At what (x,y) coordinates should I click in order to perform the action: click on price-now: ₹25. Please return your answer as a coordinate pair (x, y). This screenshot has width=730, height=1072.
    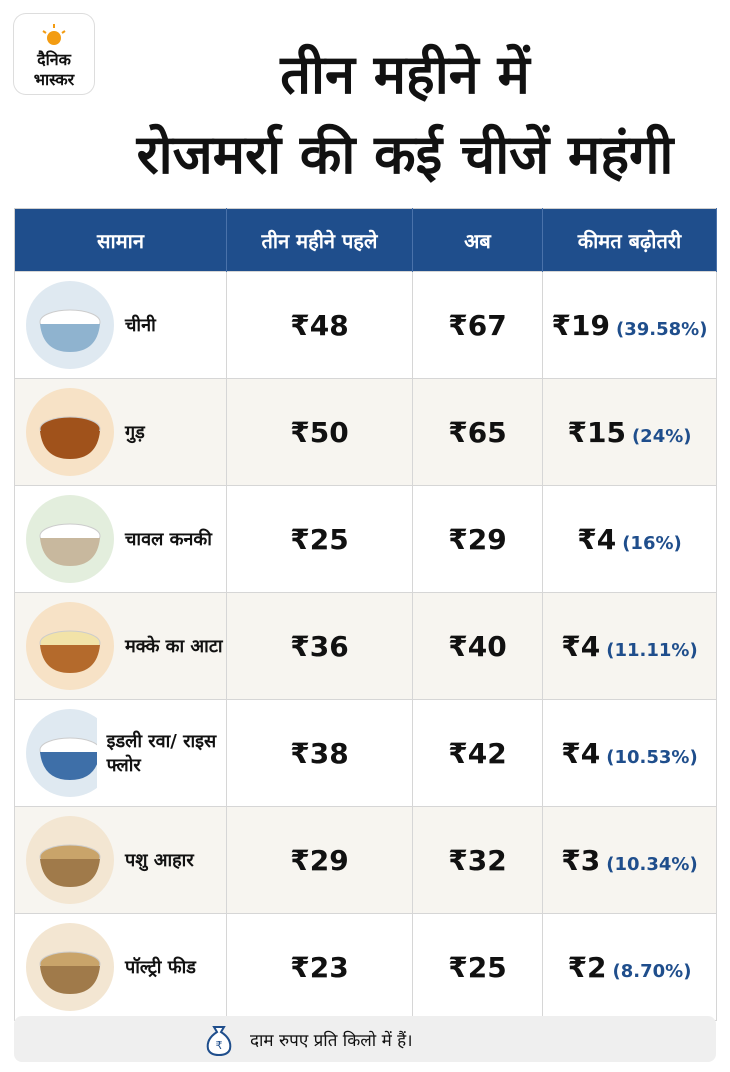
    Looking at the image, I should click on (477, 967).